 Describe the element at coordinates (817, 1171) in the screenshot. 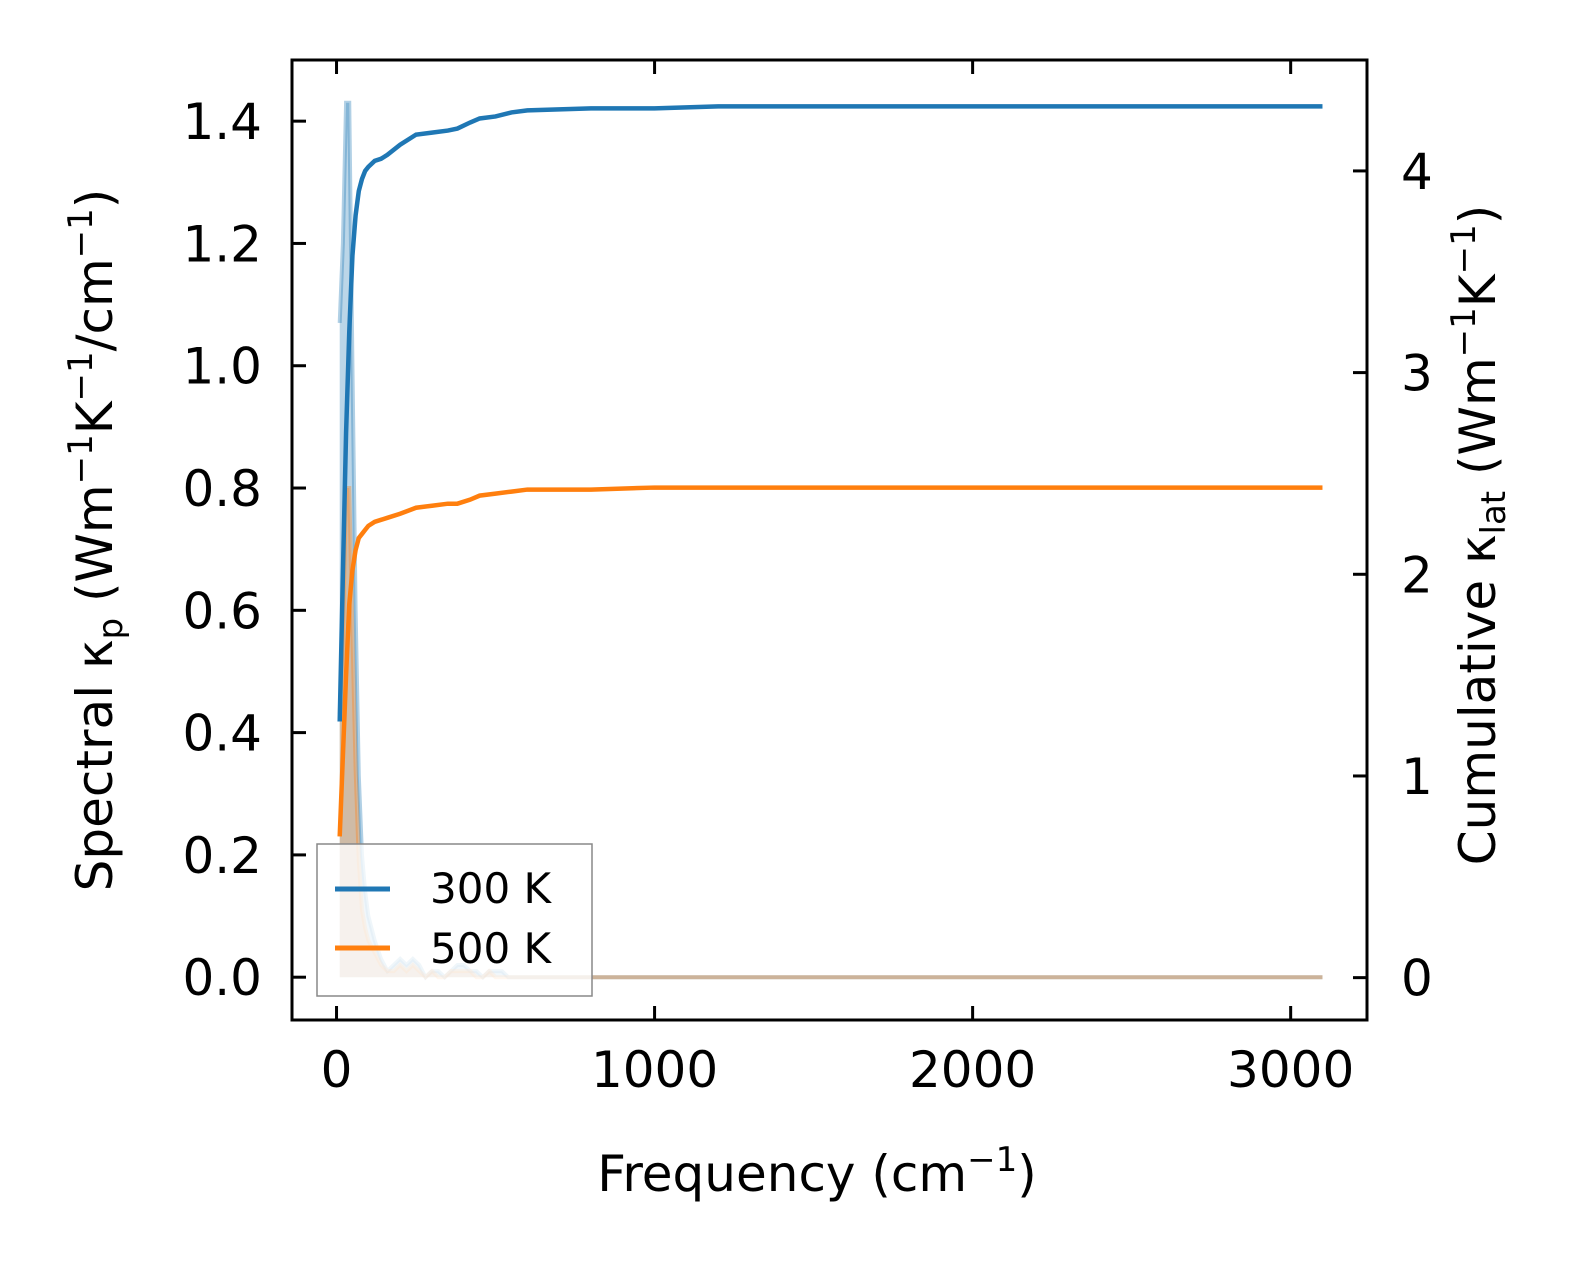

I see `x-axis-label: Frequency (cm−1)` at that location.